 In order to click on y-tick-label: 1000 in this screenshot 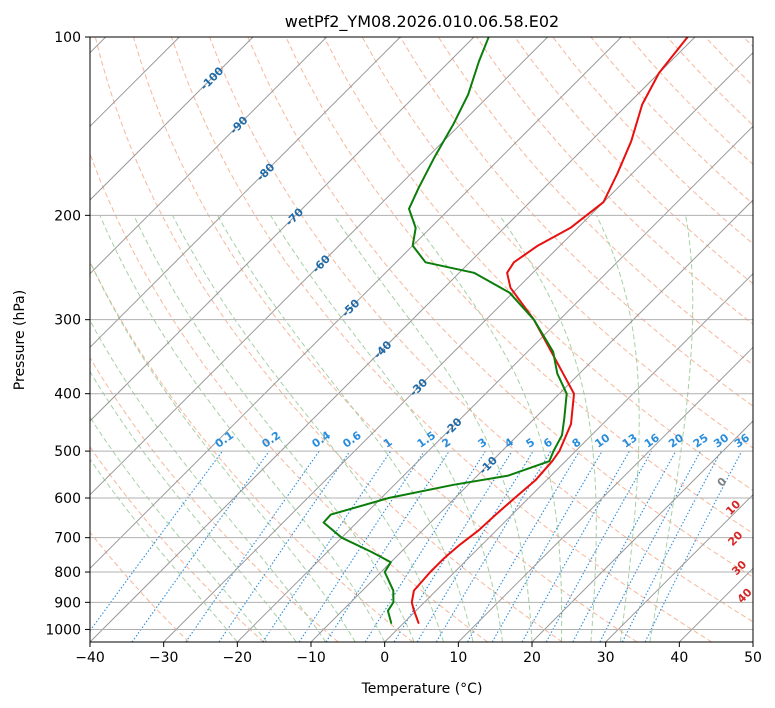, I will do `click(63, 630)`.